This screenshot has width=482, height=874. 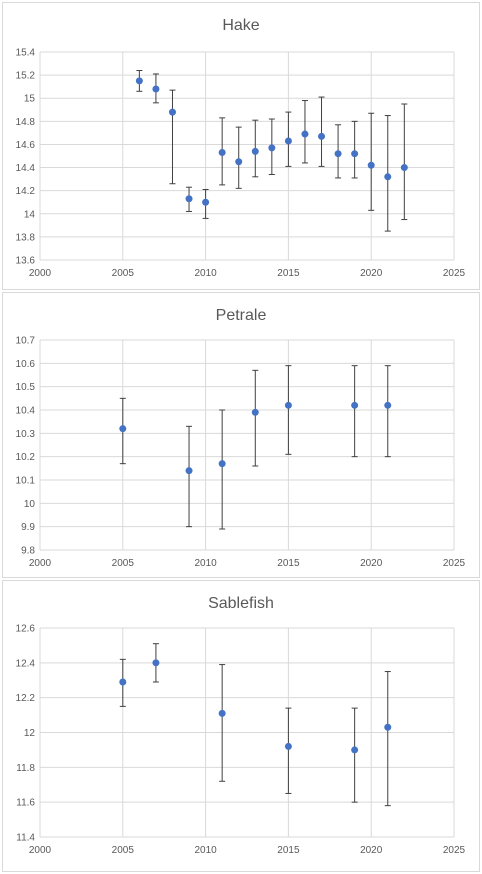 I want to click on y-tick-label: 9.9, so click(x=28, y=527).